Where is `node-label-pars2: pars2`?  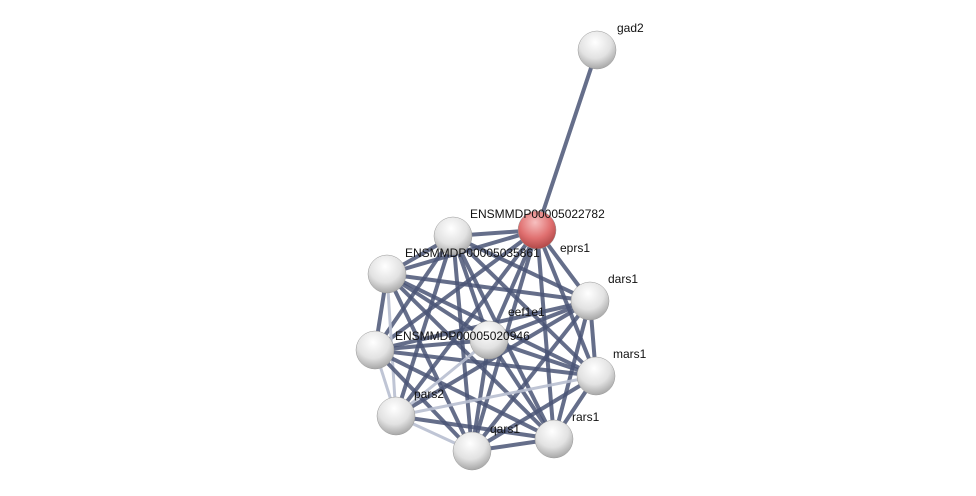
node-label-pars2: pars2 is located at coordinates (429, 394).